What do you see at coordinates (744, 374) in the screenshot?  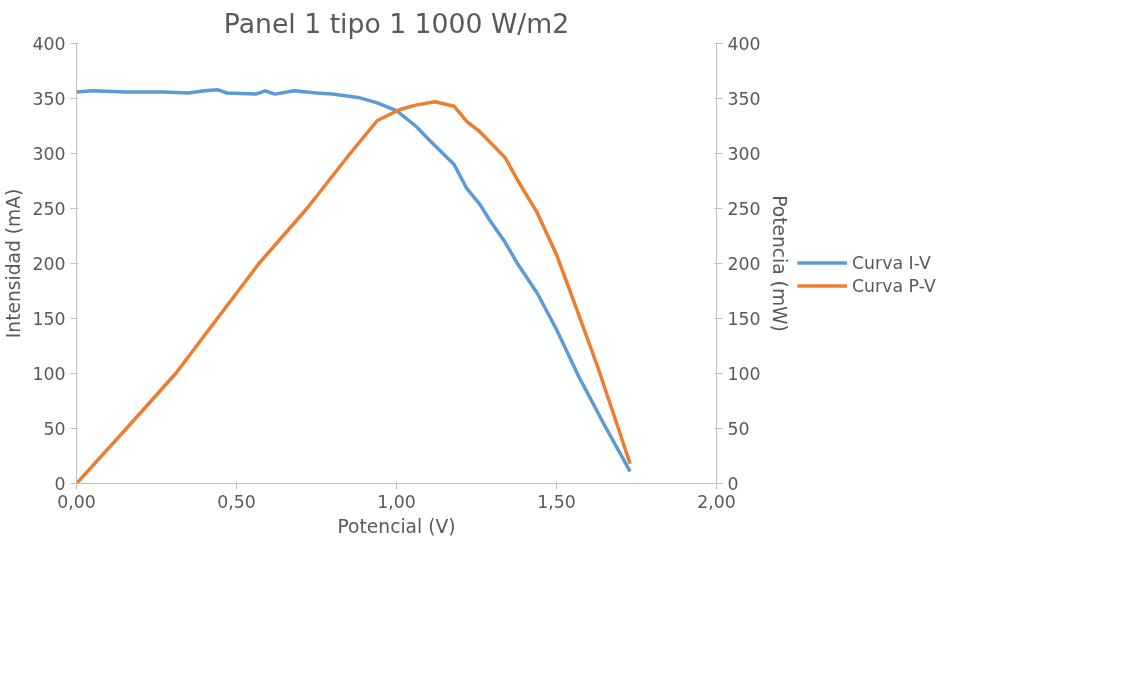 I see `y2-tick-label: 100` at bounding box center [744, 374].